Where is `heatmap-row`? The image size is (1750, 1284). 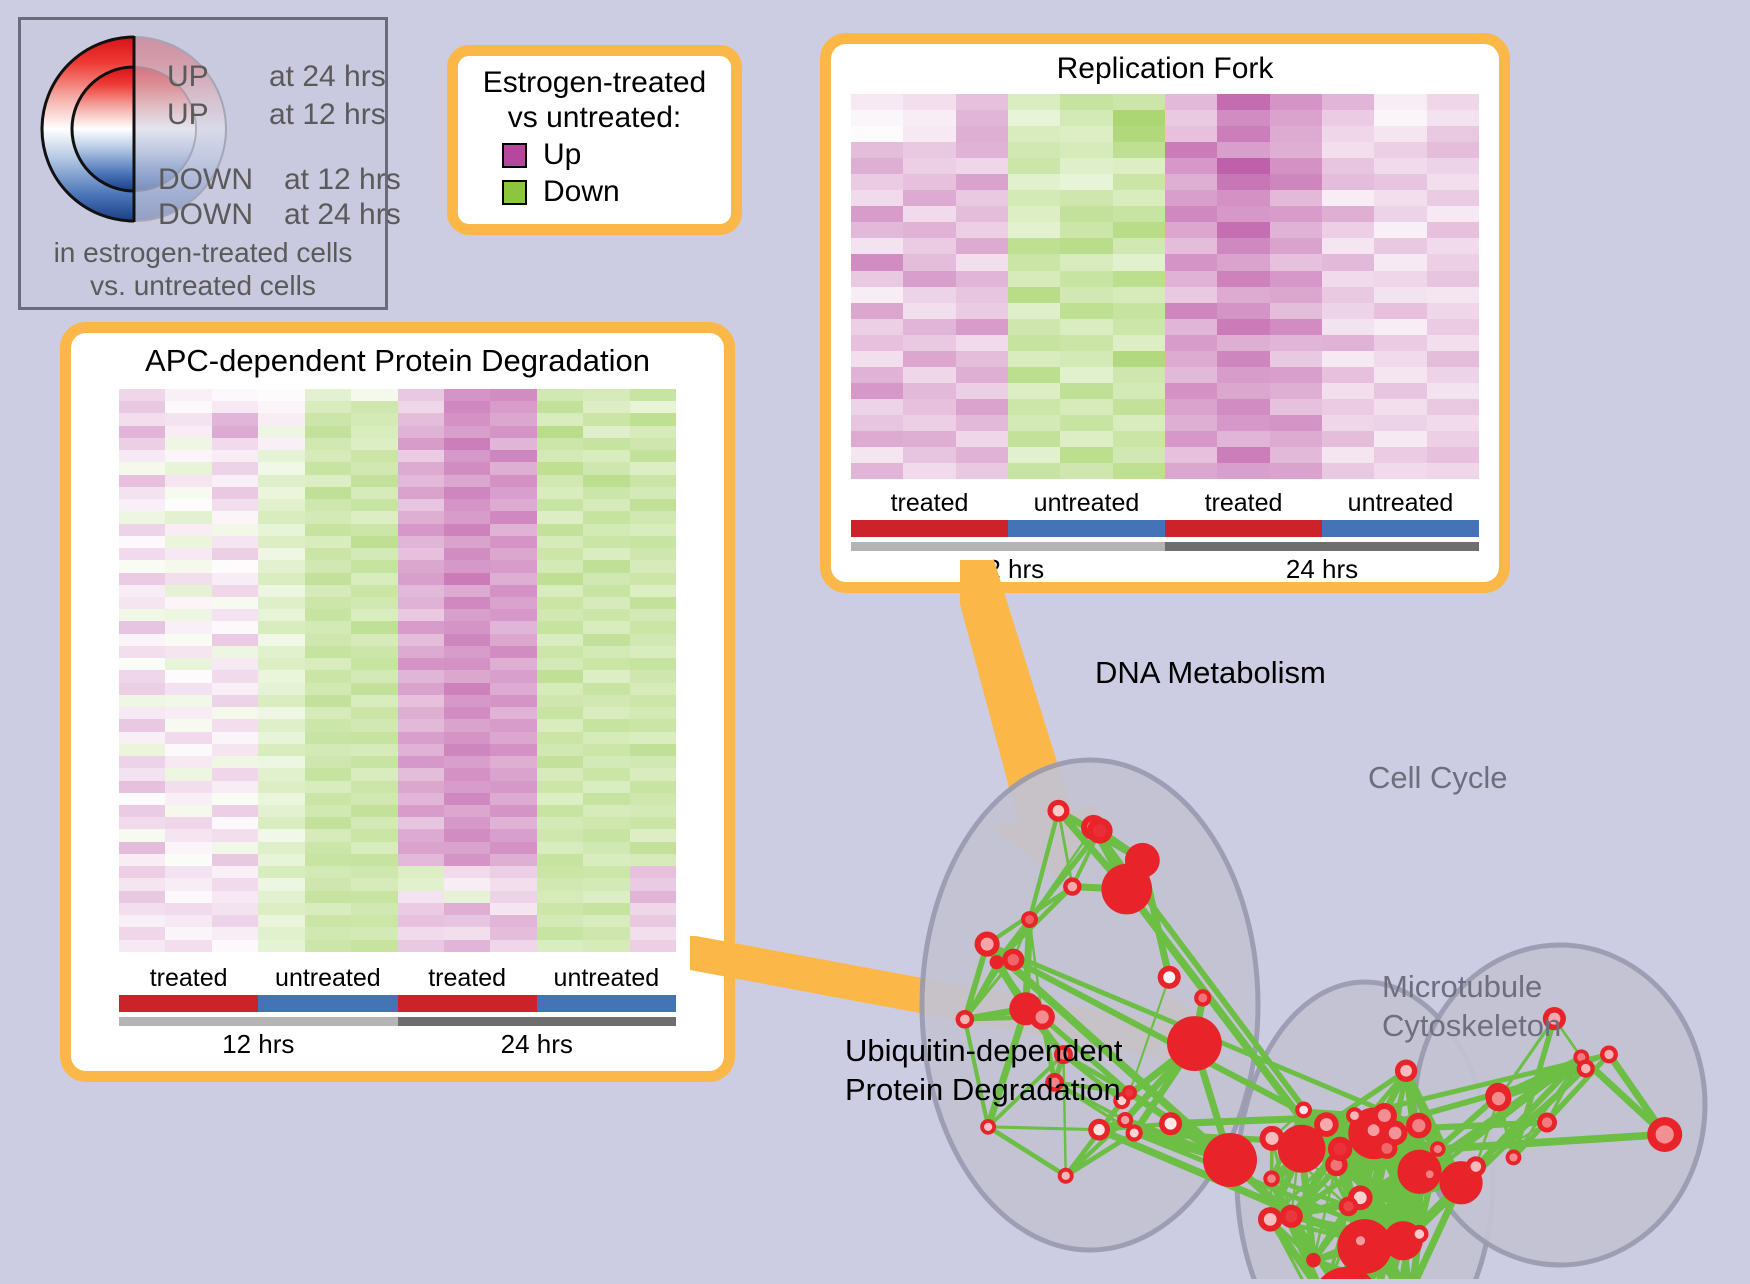 heatmap-row is located at coordinates (397, 823).